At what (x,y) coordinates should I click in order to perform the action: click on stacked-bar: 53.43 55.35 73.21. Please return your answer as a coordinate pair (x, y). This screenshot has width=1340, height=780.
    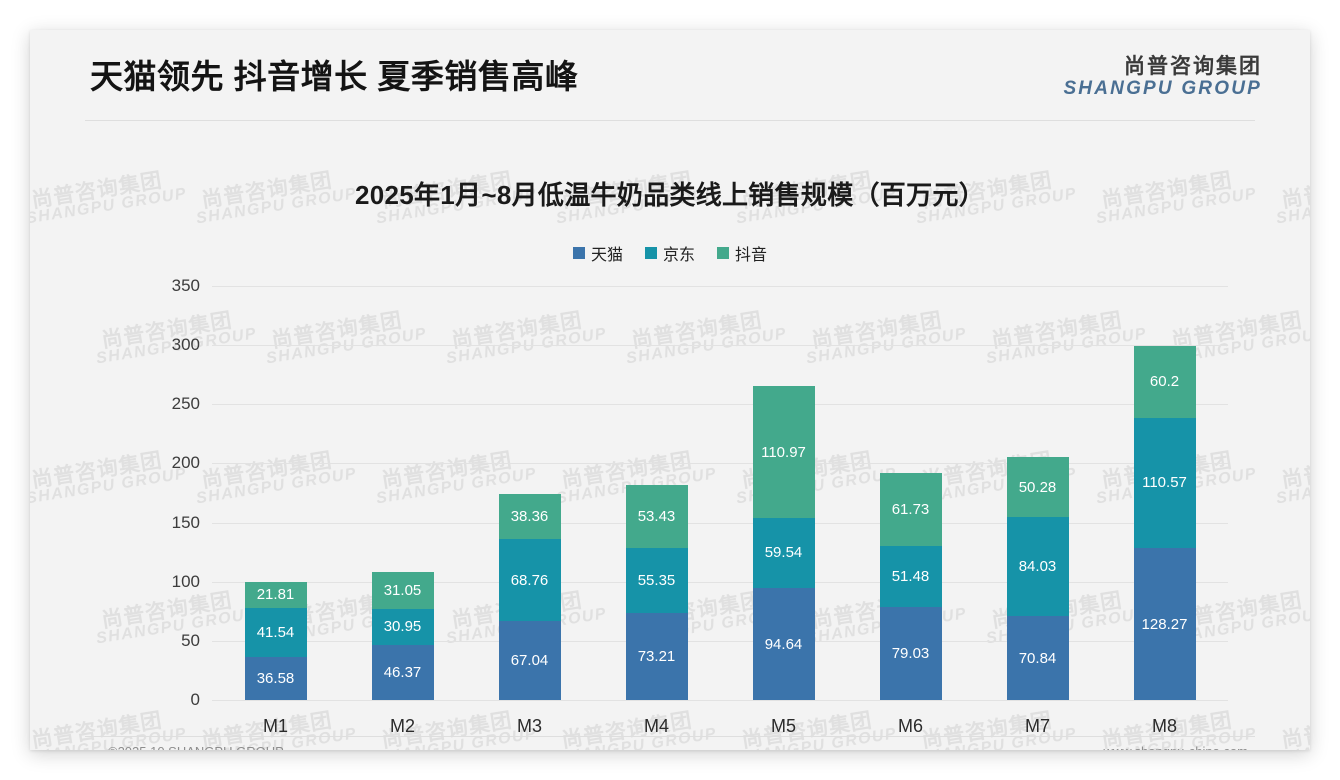
    Looking at the image, I should click on (656, 592).